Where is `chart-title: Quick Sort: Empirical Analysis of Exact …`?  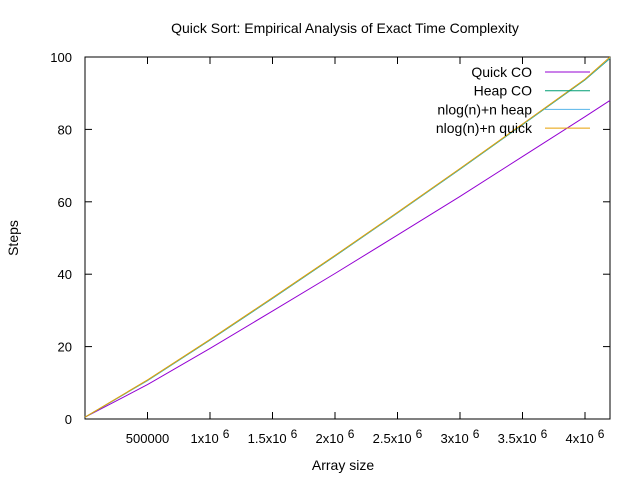 chart-title: Quick Sort: Empirical Analysis of Exact … is located at coordinates (345, 28).